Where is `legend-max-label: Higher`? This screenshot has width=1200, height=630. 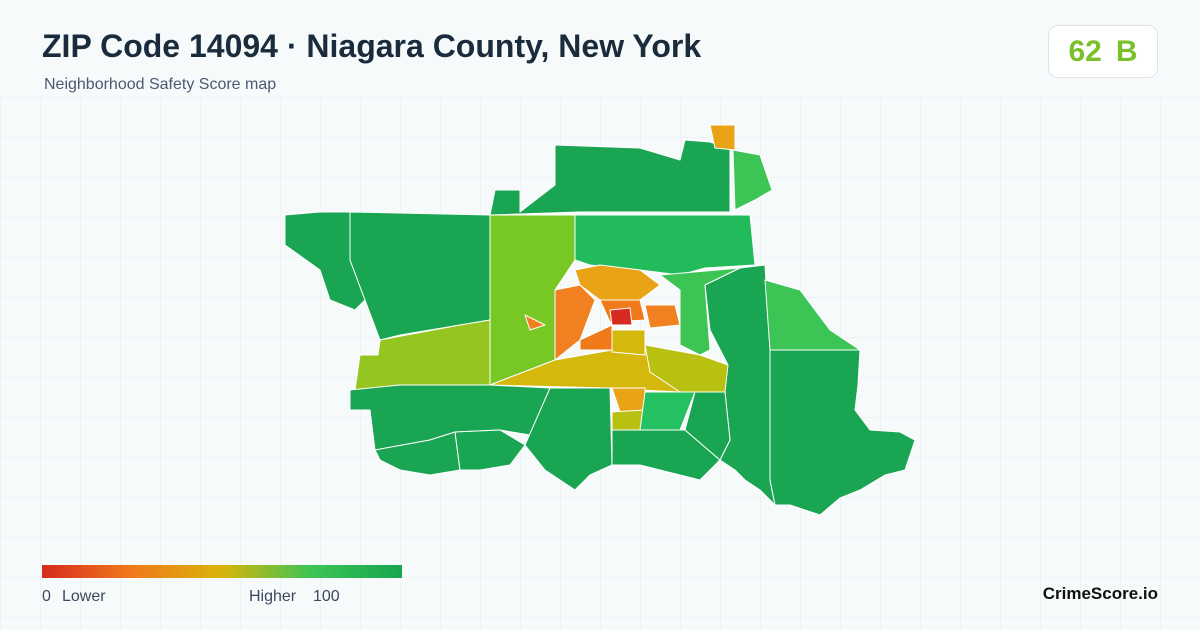 legend-max-label: Higher is located at coordinates (273, 596).